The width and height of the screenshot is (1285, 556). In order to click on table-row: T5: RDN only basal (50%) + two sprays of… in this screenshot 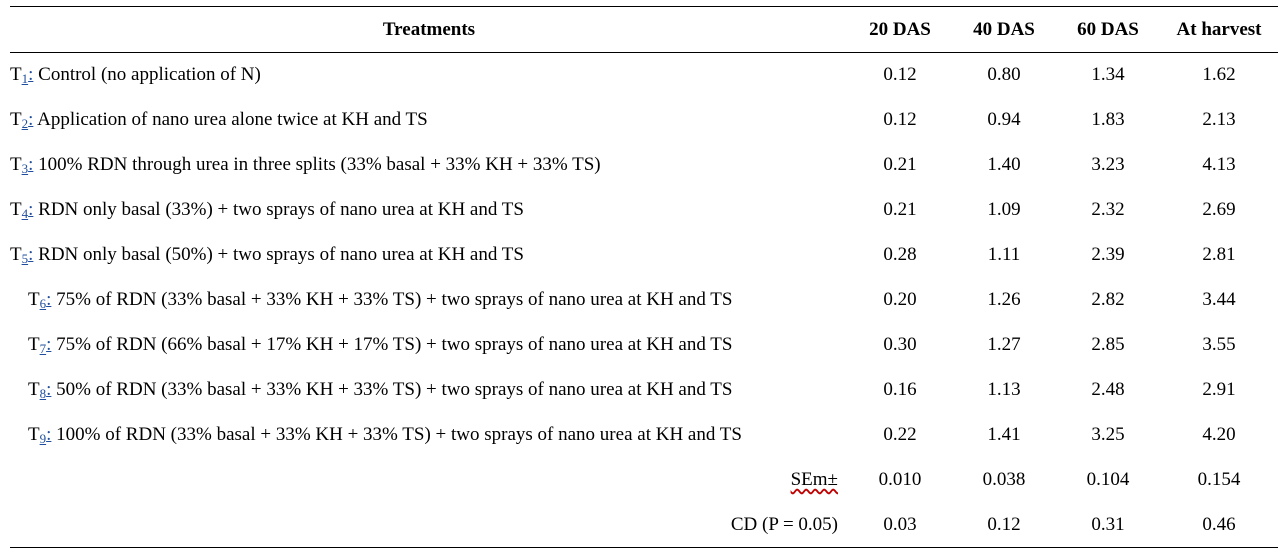, I will do `click(644, 255)`.